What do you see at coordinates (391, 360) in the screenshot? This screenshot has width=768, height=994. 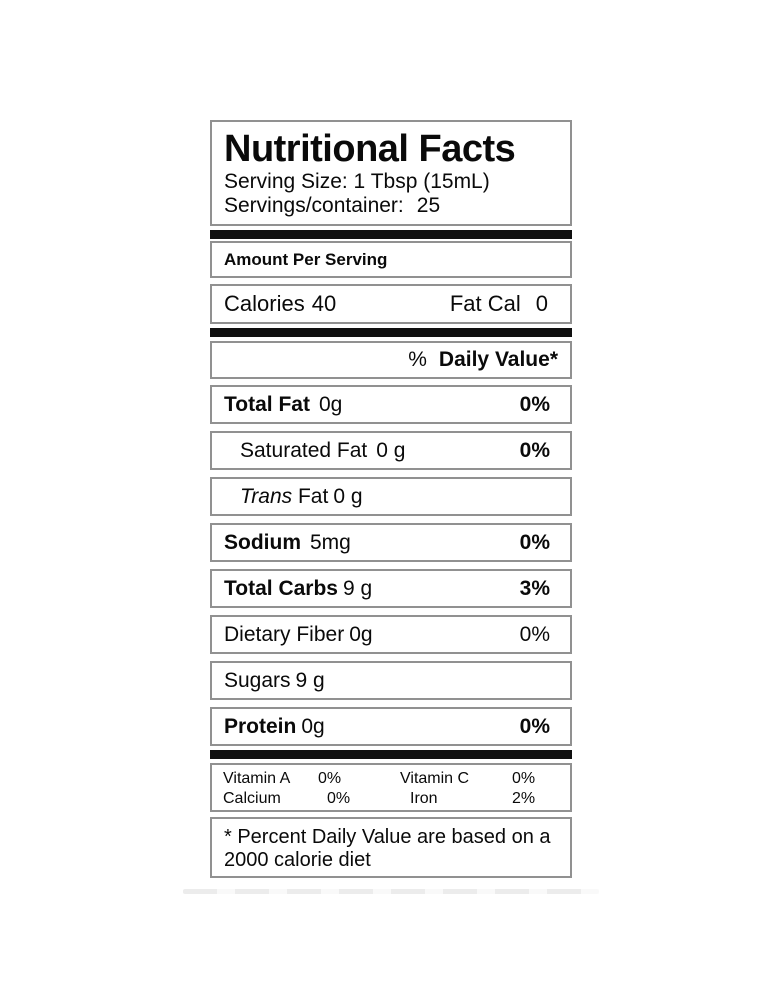 I see `daily-value-header: % Daily Value*` at bounding box center [391, 360].